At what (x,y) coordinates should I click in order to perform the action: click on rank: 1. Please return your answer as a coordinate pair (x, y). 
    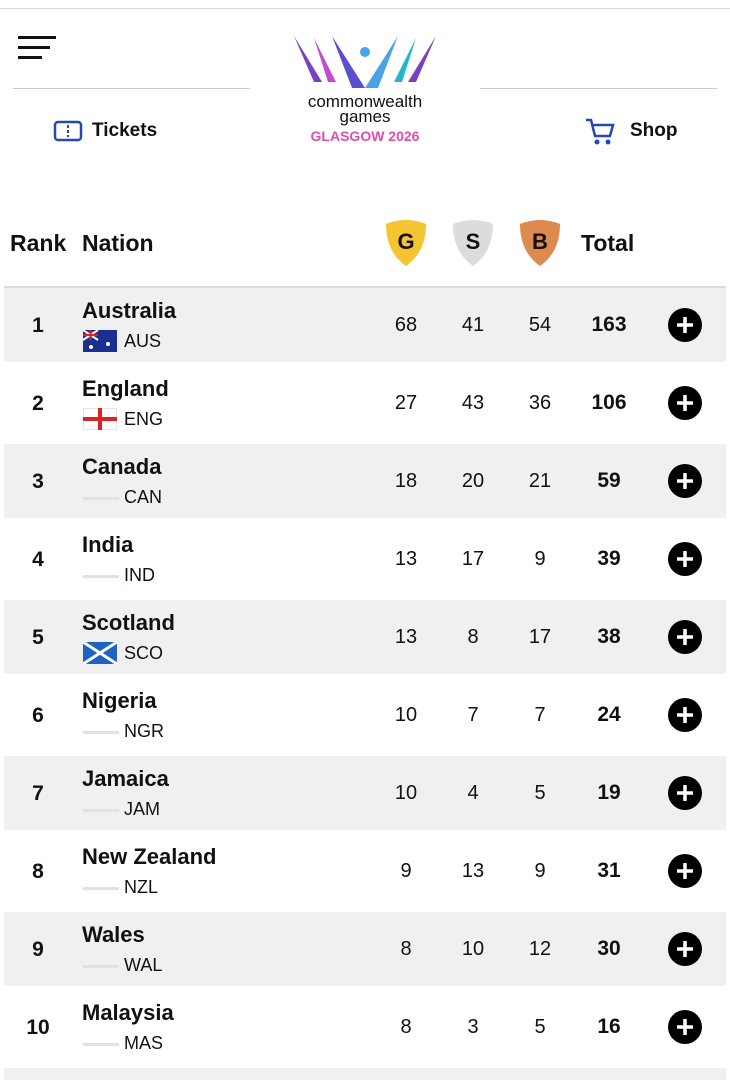
    Looking at the image, I should click on (38, 325).